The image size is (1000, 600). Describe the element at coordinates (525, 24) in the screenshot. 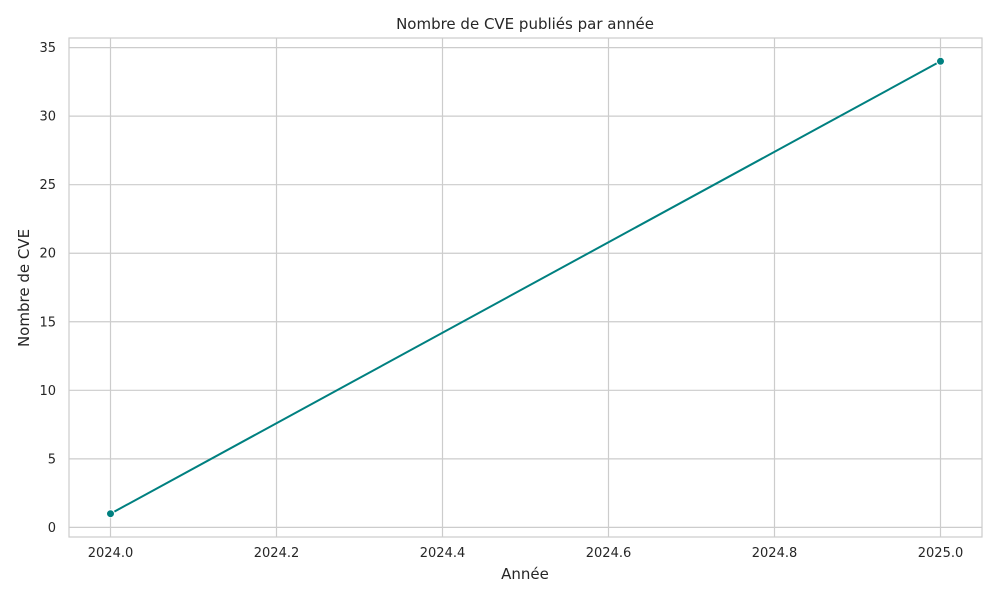

I see `chart-title: Nombre de CVE publiés par année` at that location.